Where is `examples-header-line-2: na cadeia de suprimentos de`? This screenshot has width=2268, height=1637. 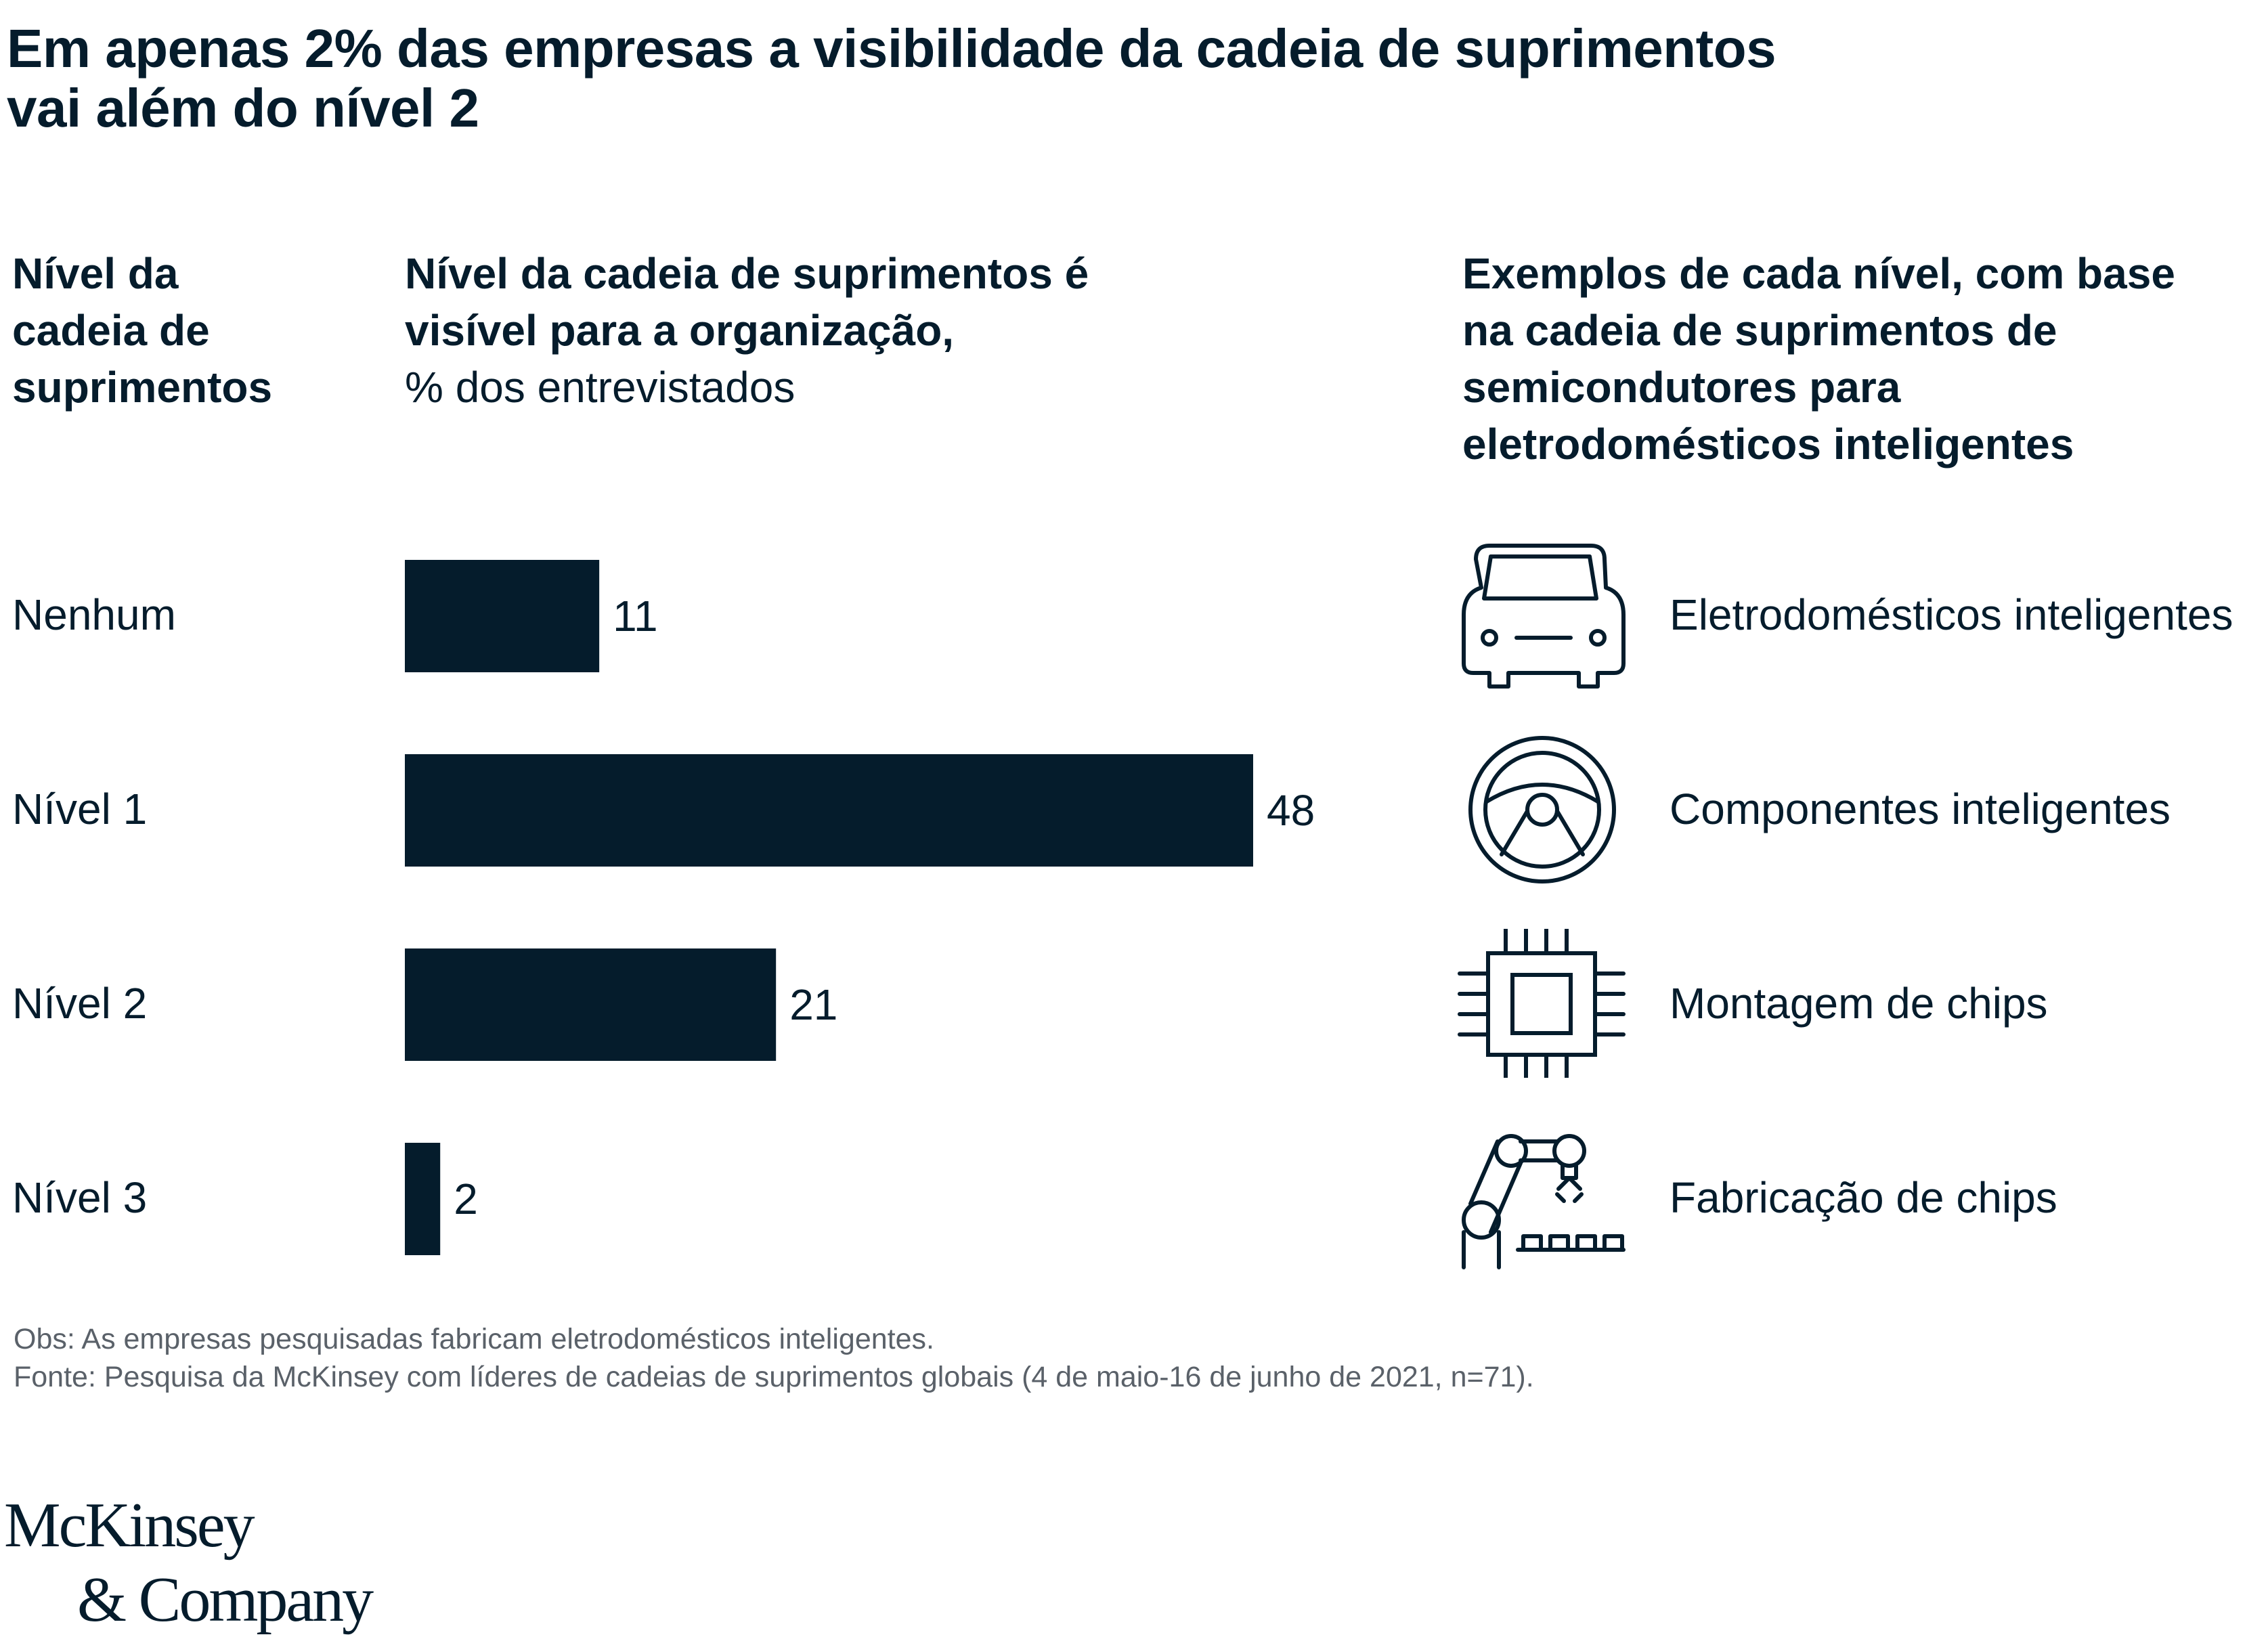 examples-header-line-2: na cadeia de suprimentos de is located at coordinates (1759, 330).